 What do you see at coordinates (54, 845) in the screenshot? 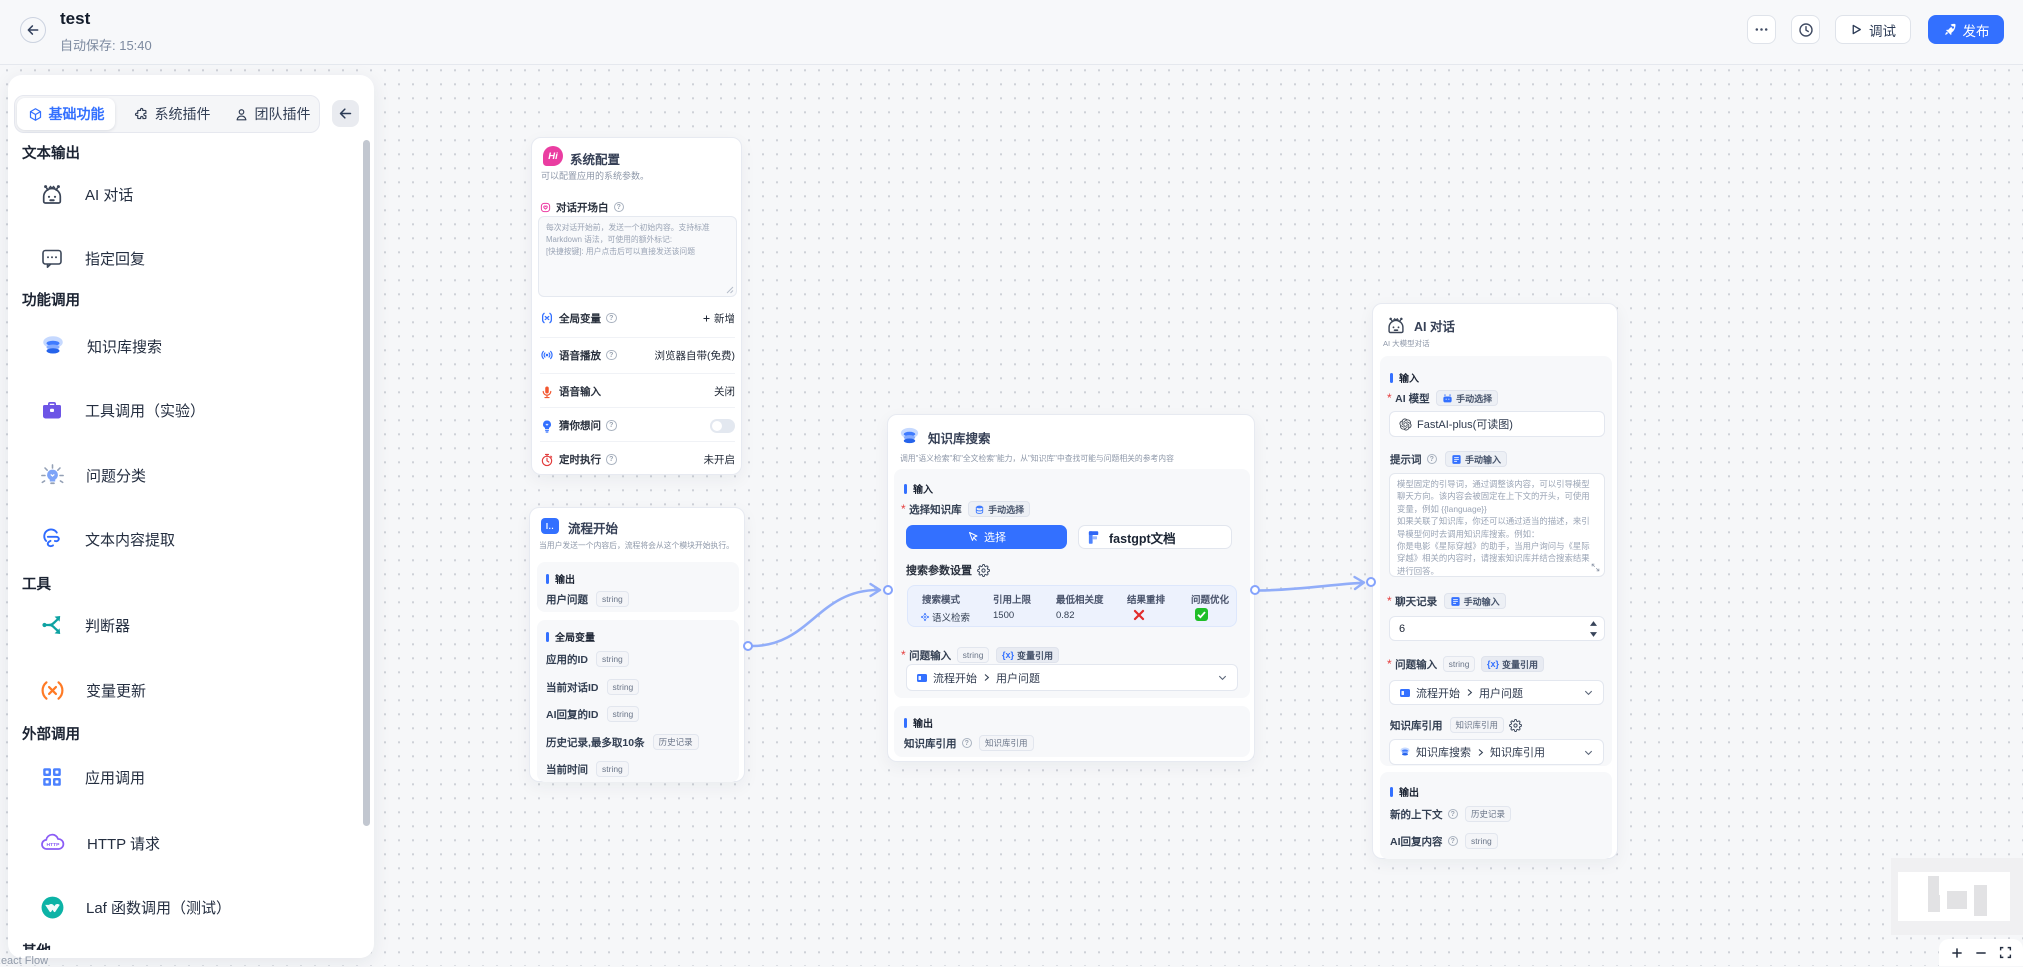
I see `svg-text: HTTP` at bounding box center [54, 845].